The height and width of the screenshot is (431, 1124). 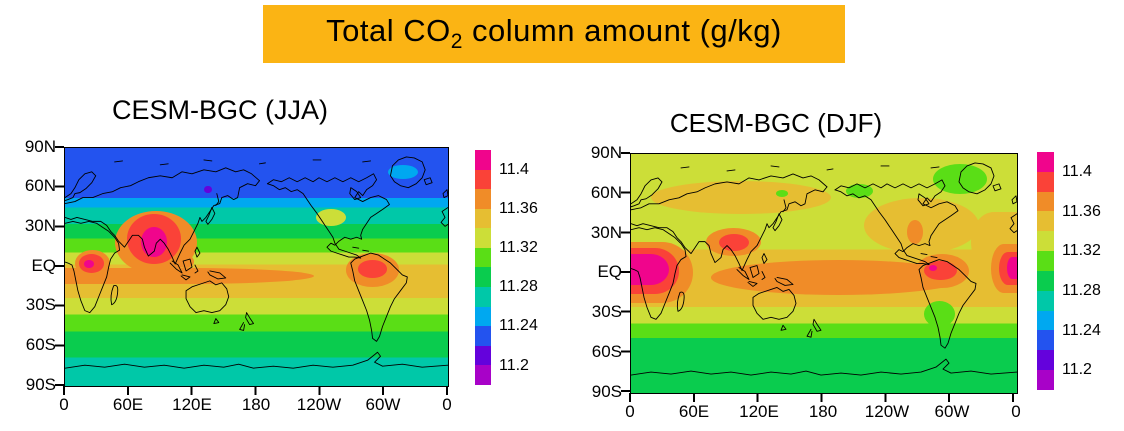 What do you see at coordinates (40, 146) in the screenshot?
I see `jja-ylabel-90n: 90N` at bounding box center [40, 146].